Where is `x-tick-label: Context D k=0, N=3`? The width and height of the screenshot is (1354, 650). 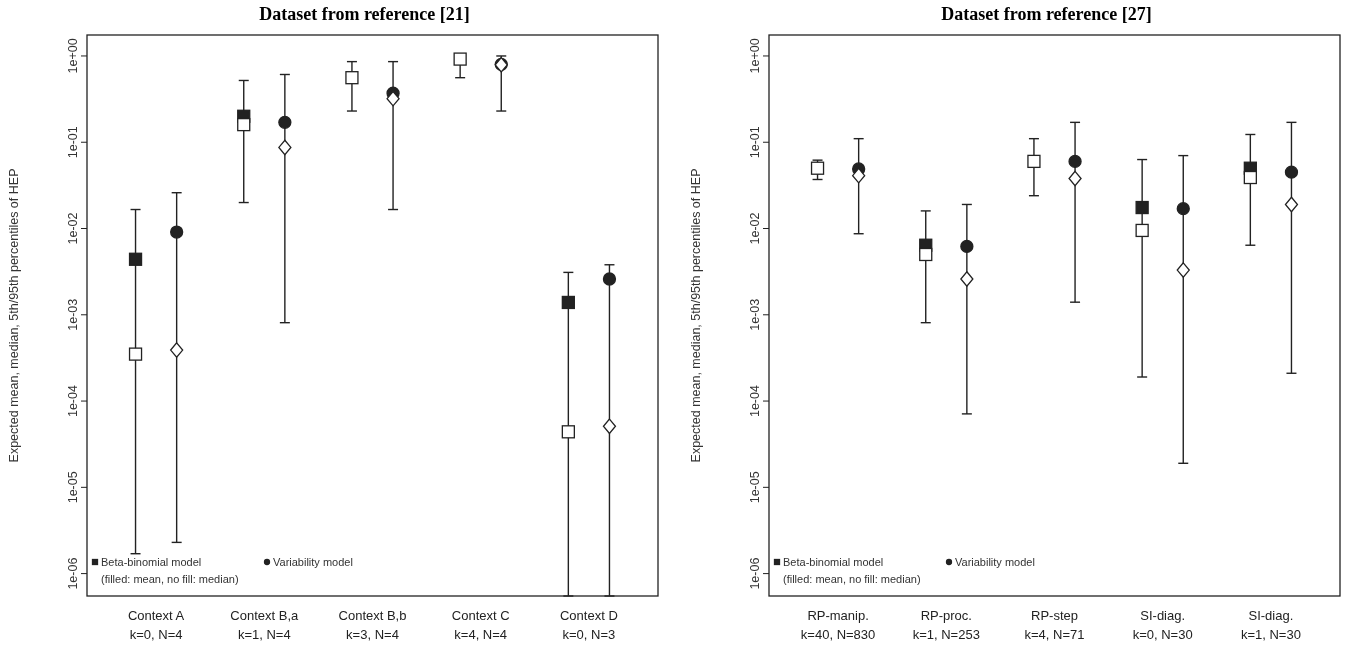
x-tick-label: Context D k=0, N=3 is located at coordinates (588, 625).